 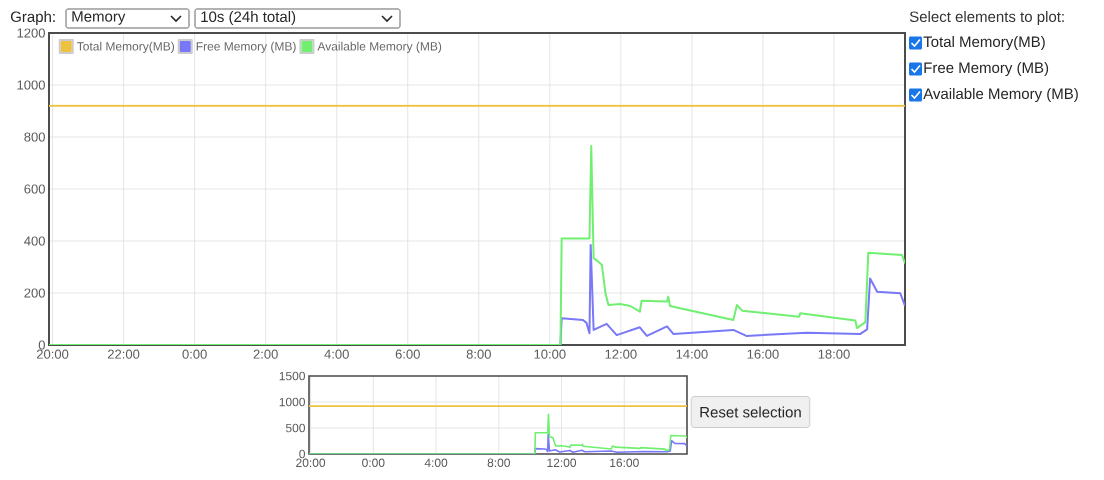 What do you see at coordinates (407, 354) in the screenshot?
I see `x-tick-label: 6:00` at bounding box center [407, 354].